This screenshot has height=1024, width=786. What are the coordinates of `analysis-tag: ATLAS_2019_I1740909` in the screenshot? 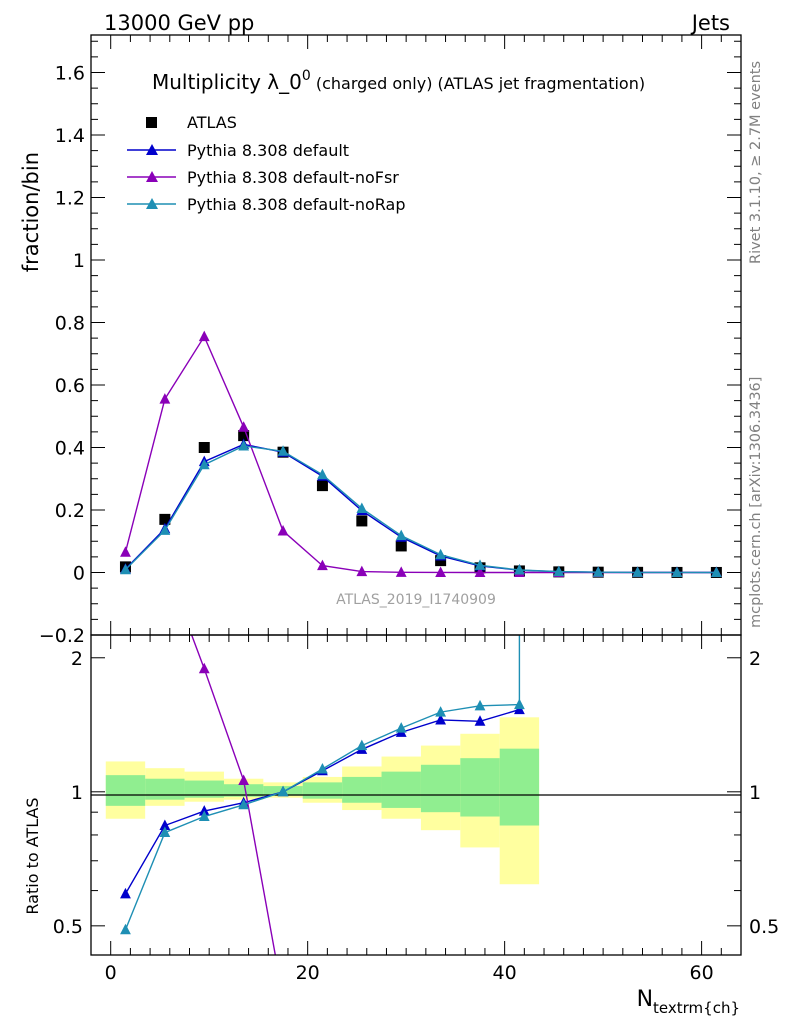 It's located at (416, 600).